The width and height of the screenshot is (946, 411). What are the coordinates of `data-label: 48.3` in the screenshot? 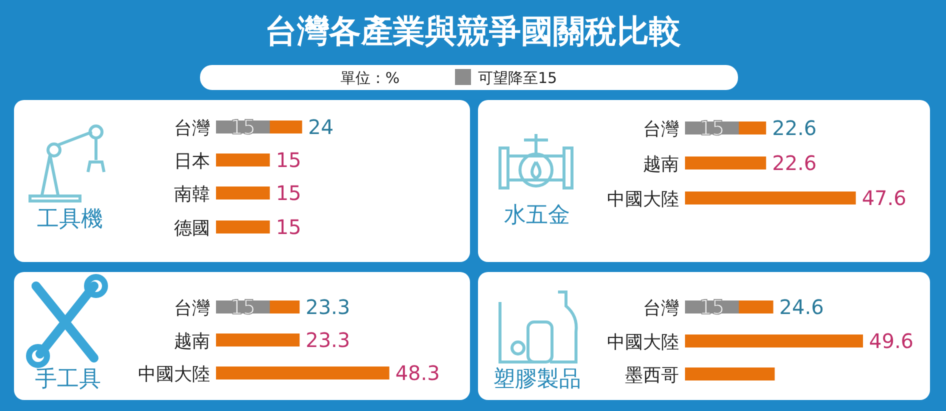 It's located at (417, 373).